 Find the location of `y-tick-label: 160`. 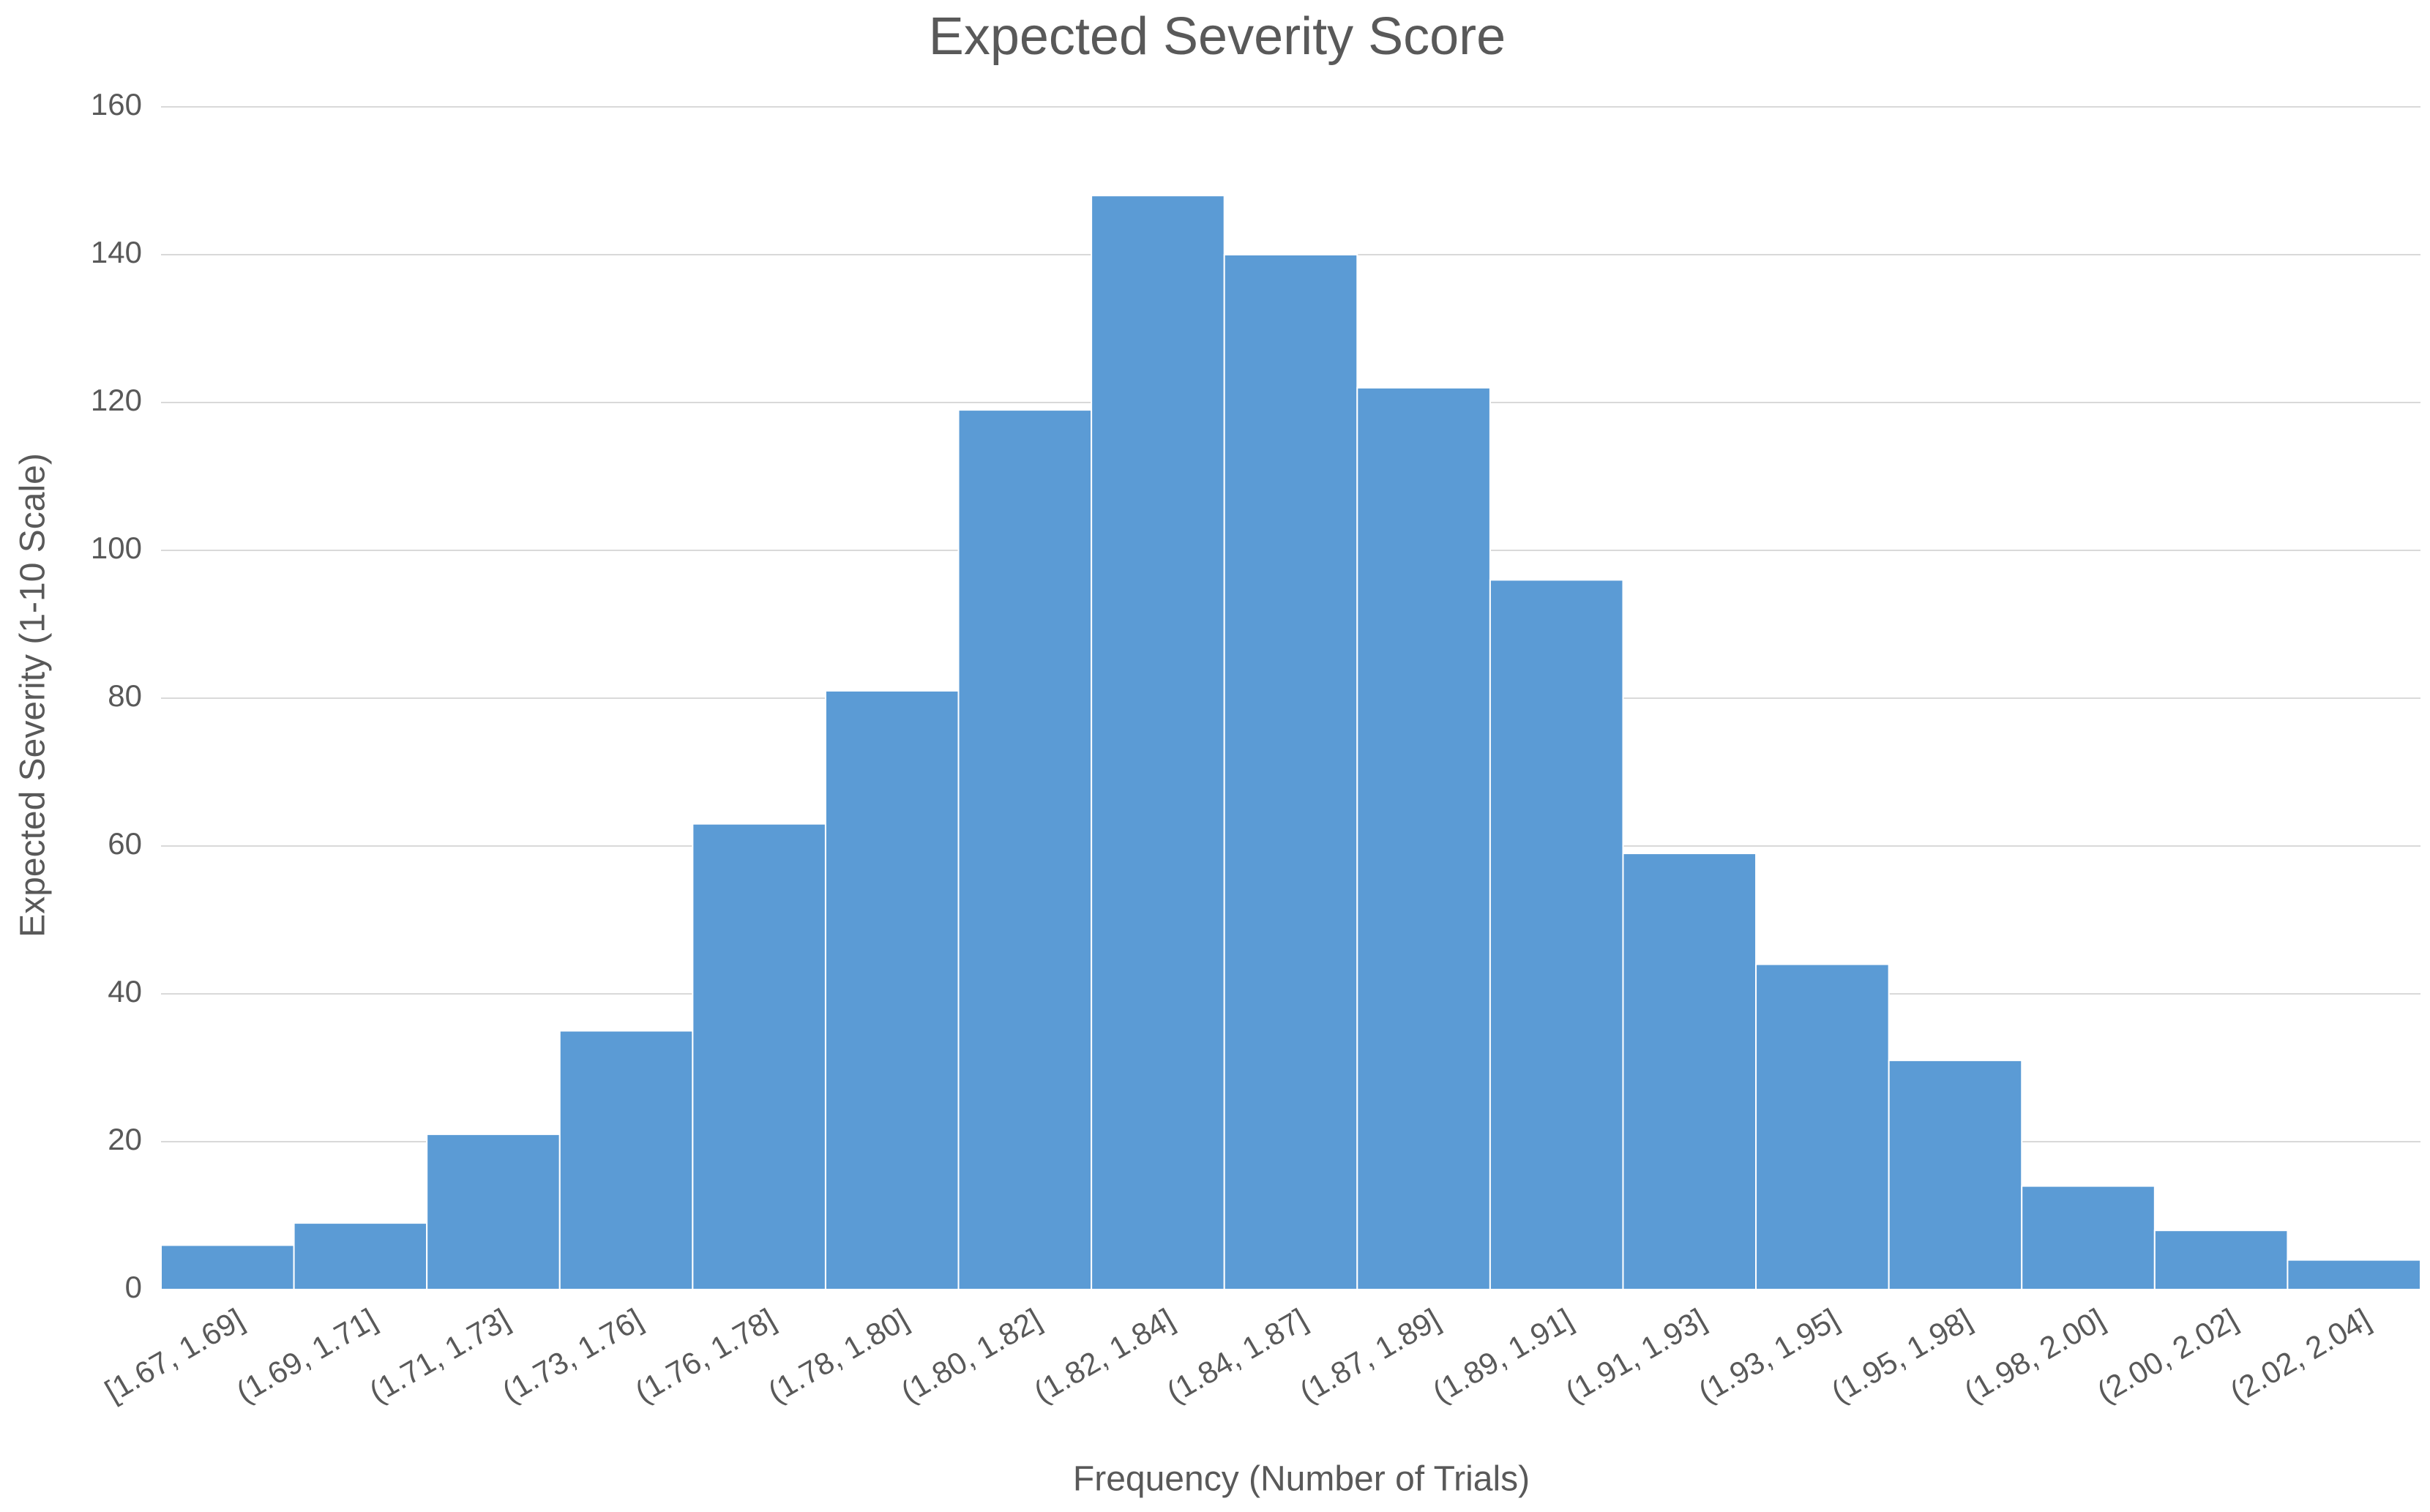

y-tick-label: 160 is located at coordinates (117, 104).